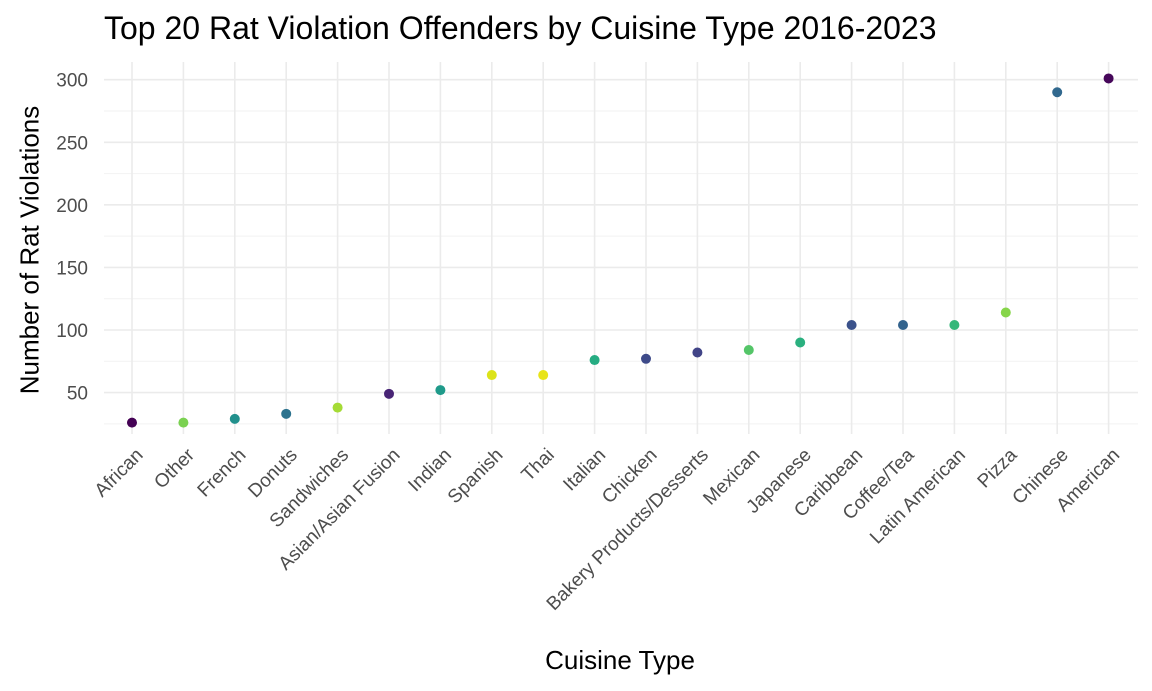 Image resolution: width=1152 pixels, height=691 pixels. I want to click on x-tick-label: French, so click(222, 473).